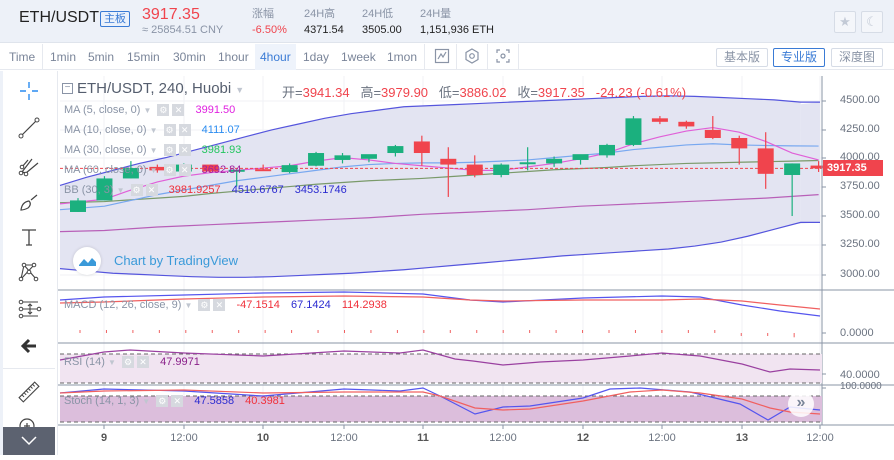 The width and height of the screenshot is (894, 460). What do you see at coordinates (29, 166) in the screenshot?
I see `pitchfork-tool` at bounding box center [29, 166].